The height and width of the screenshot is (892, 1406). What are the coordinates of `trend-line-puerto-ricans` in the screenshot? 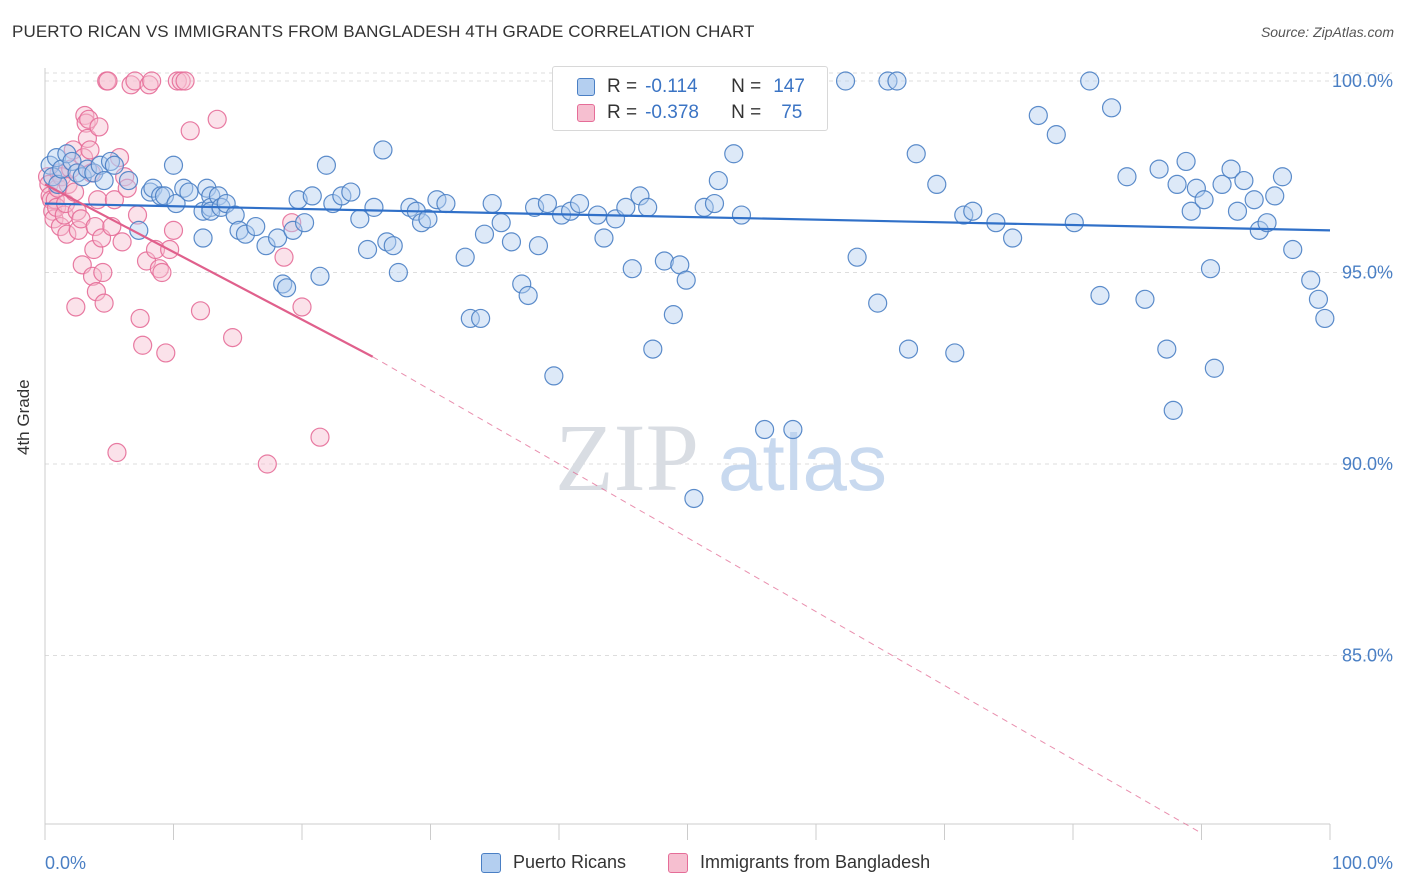 It's located at (687, 217).